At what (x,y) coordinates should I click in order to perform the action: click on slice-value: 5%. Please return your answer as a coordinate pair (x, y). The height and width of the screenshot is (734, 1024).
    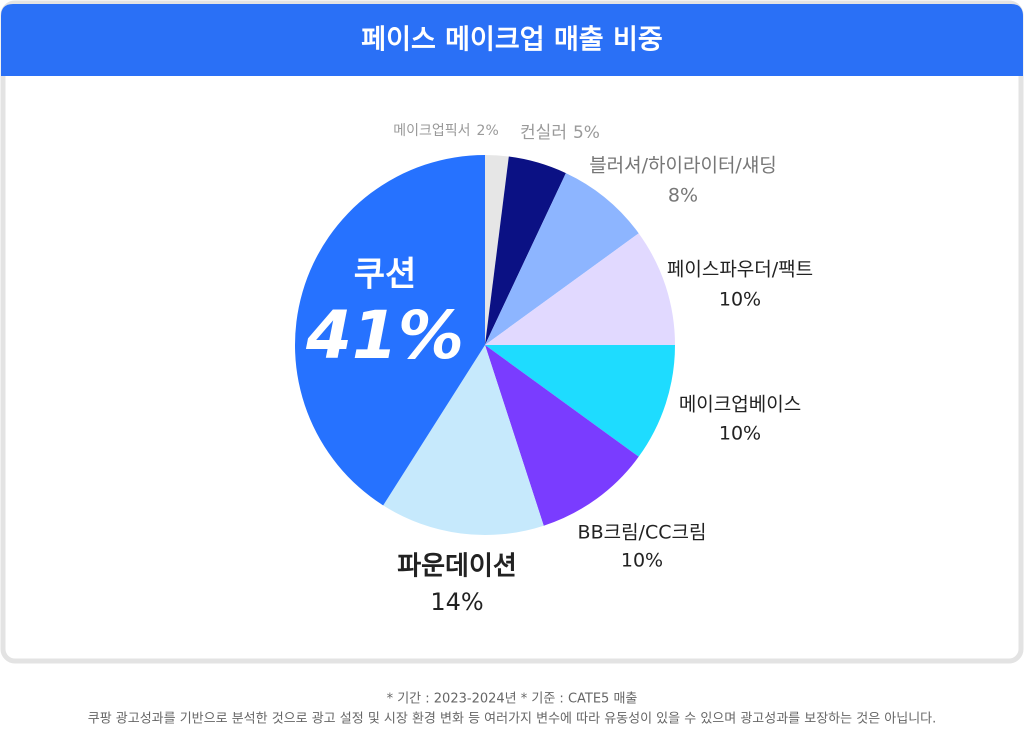
    Looking at the image, I should click on (586, 133).